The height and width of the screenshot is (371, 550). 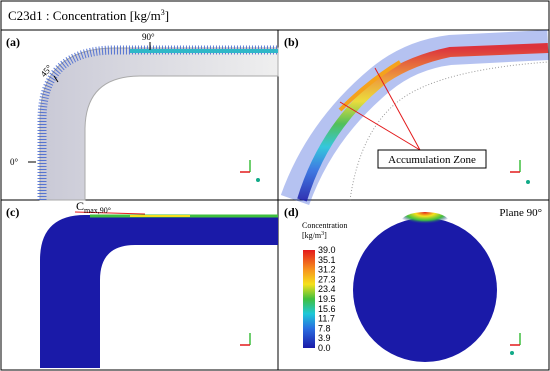 I want to click on title-close: ], so click(x=167, y=15).